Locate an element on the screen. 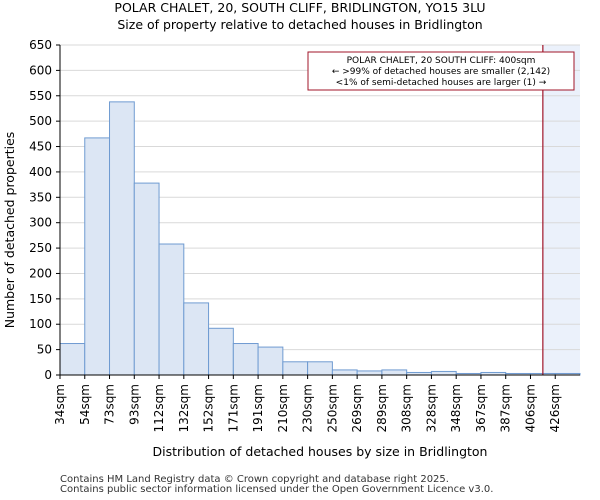 This screenshot has height=500, width=600. y-tick-label: 400 is located at coordinates (40, 172).